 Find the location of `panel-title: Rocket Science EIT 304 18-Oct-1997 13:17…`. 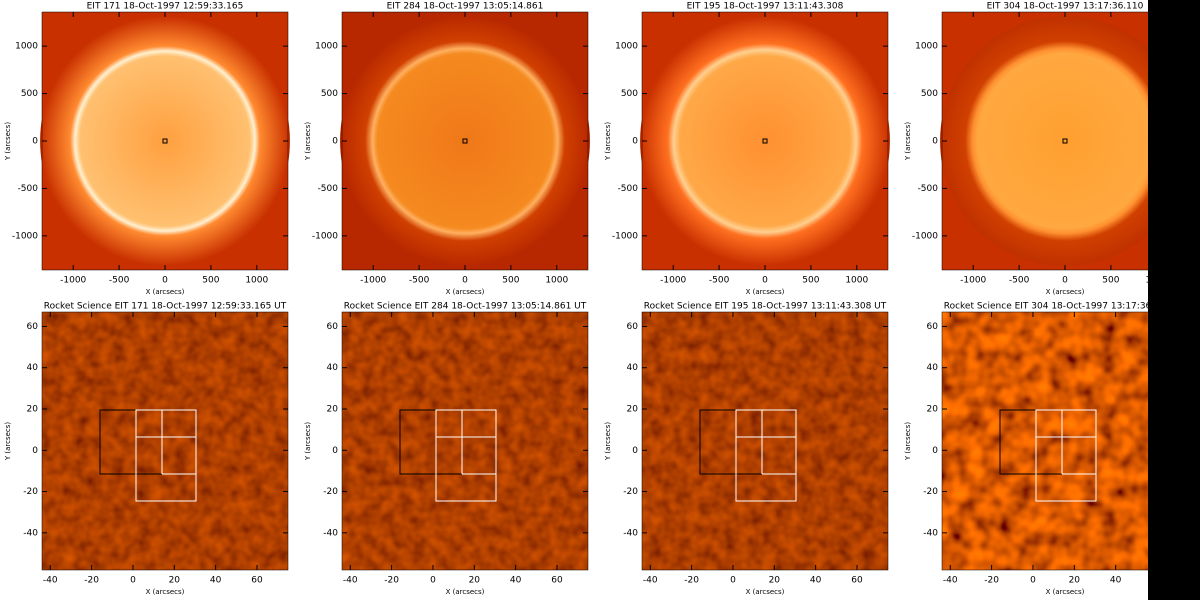

panel-title: Rocket Science EIT 304 18-Oct-1997 13:17… is located at coordinates (1065, 307).